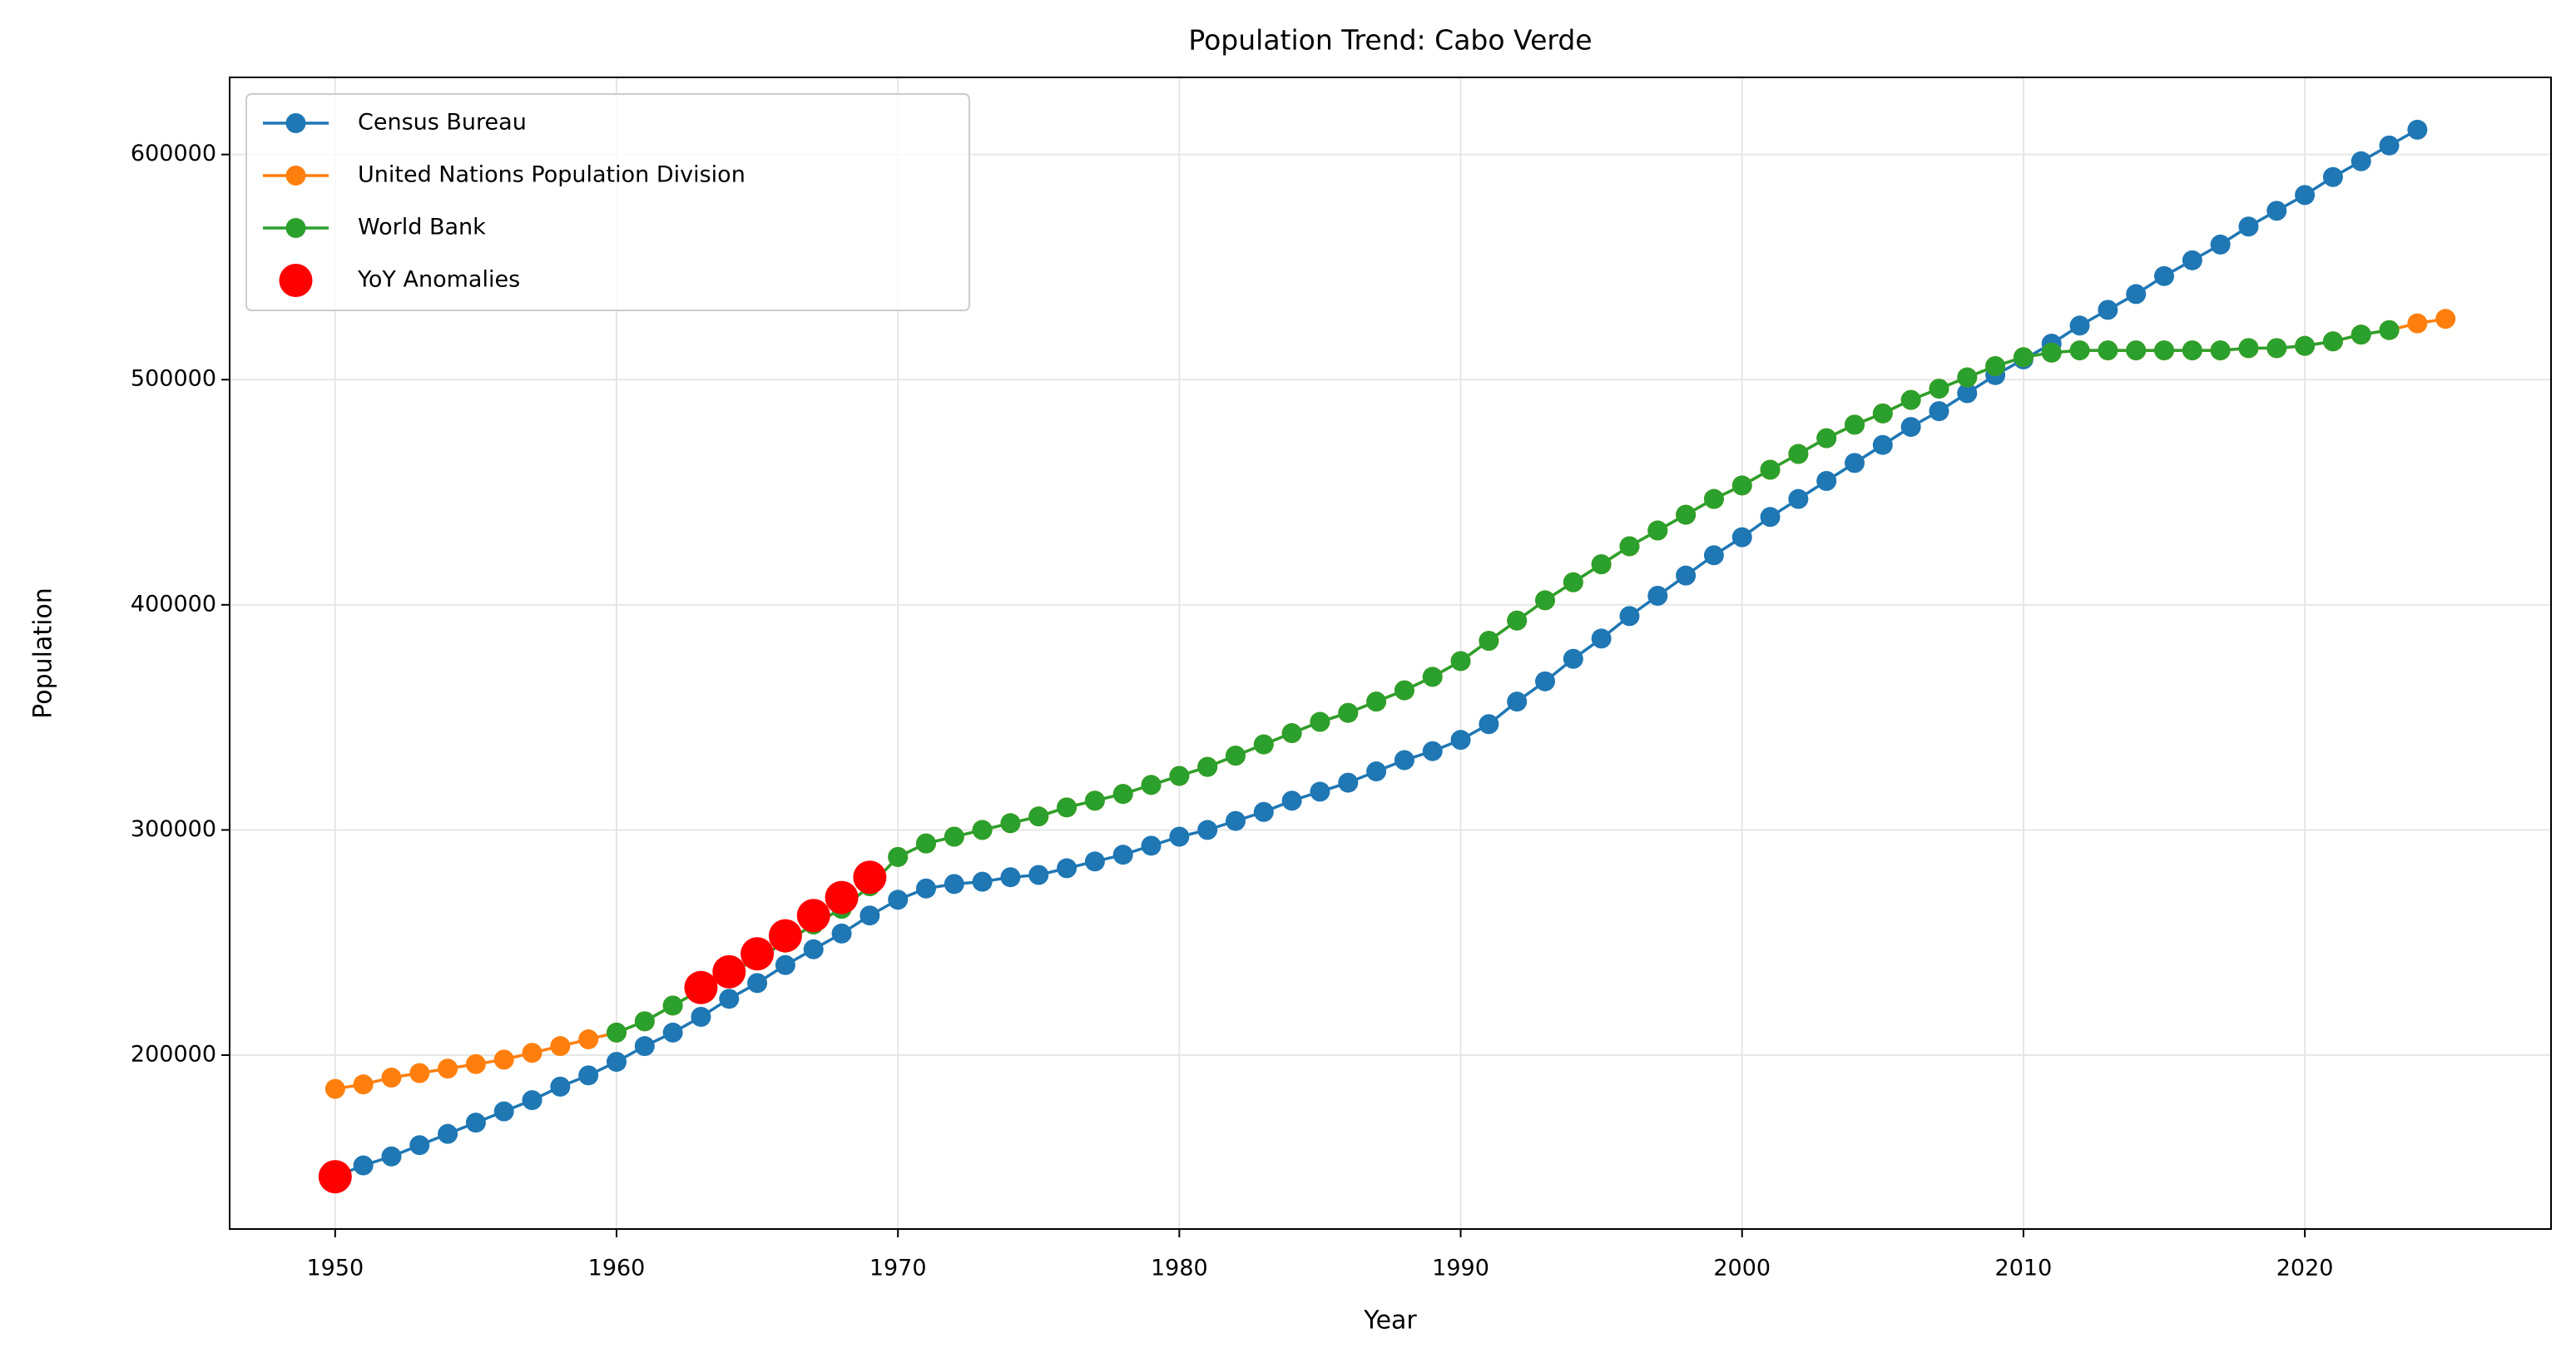 This screenshot has height=1363, width=2576. I want to click on x-tick-label: 1950, so click(335, 1269).